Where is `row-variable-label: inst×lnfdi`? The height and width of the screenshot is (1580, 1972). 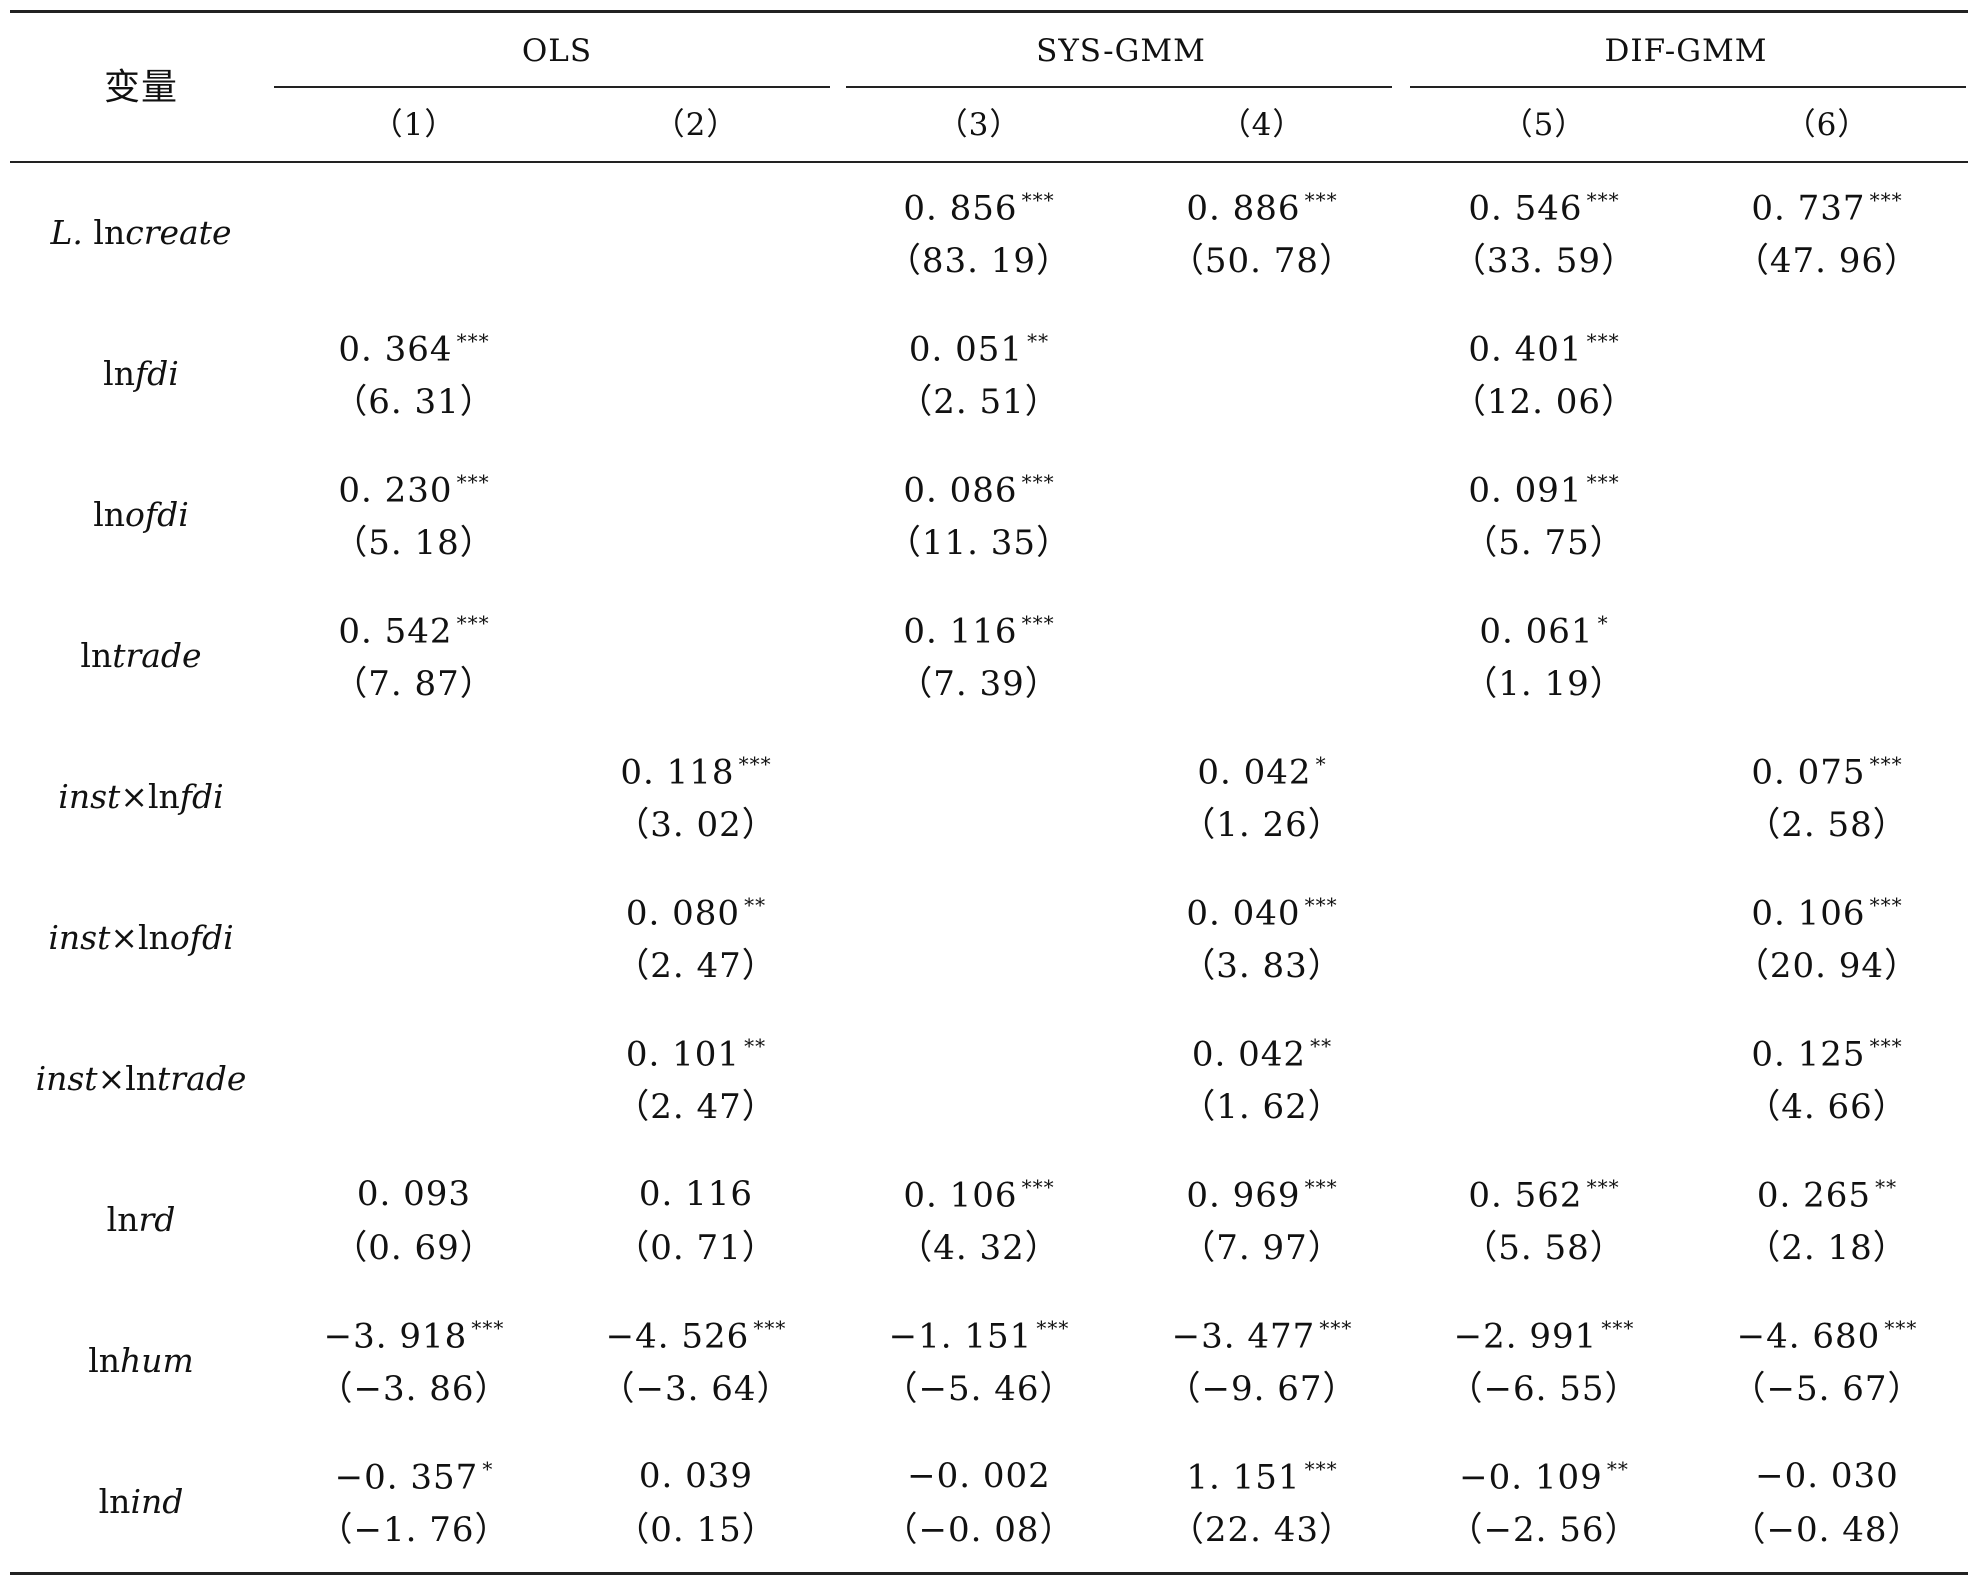
row-variable-label: inst×lnfdi is located at coordinates (141, 796).